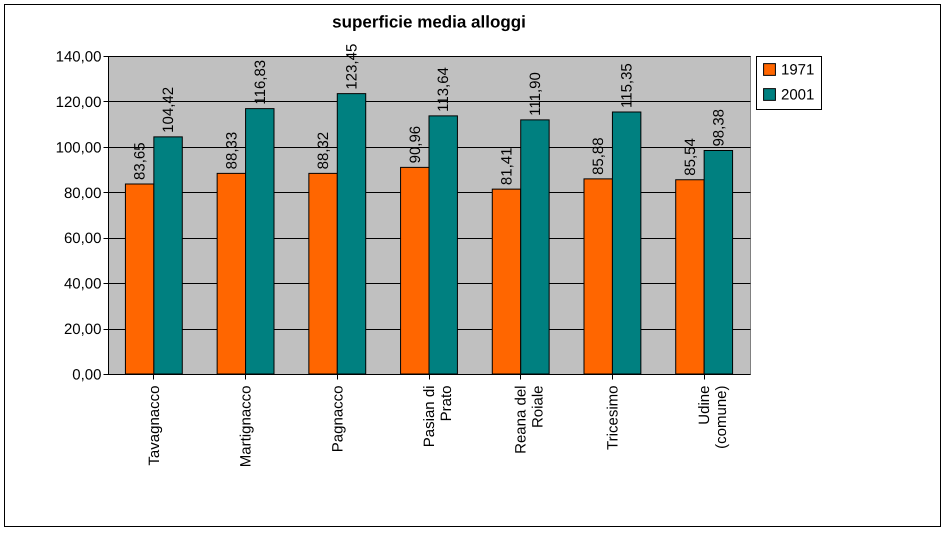 This screenshot has width=947, height=533. I want to click on x-tick-label: Tricesimo, so click(613, 418).